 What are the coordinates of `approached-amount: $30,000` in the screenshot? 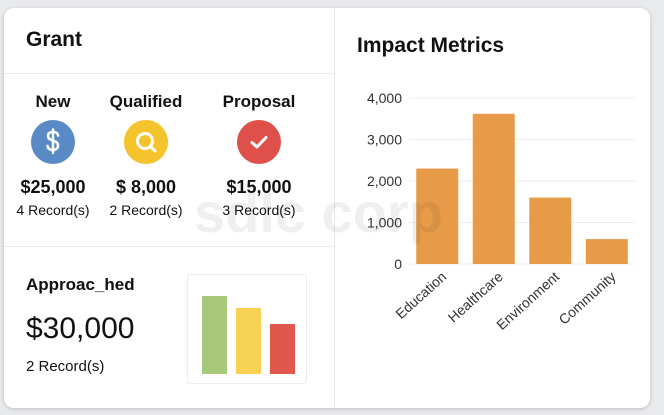 It's located at (80, 328).